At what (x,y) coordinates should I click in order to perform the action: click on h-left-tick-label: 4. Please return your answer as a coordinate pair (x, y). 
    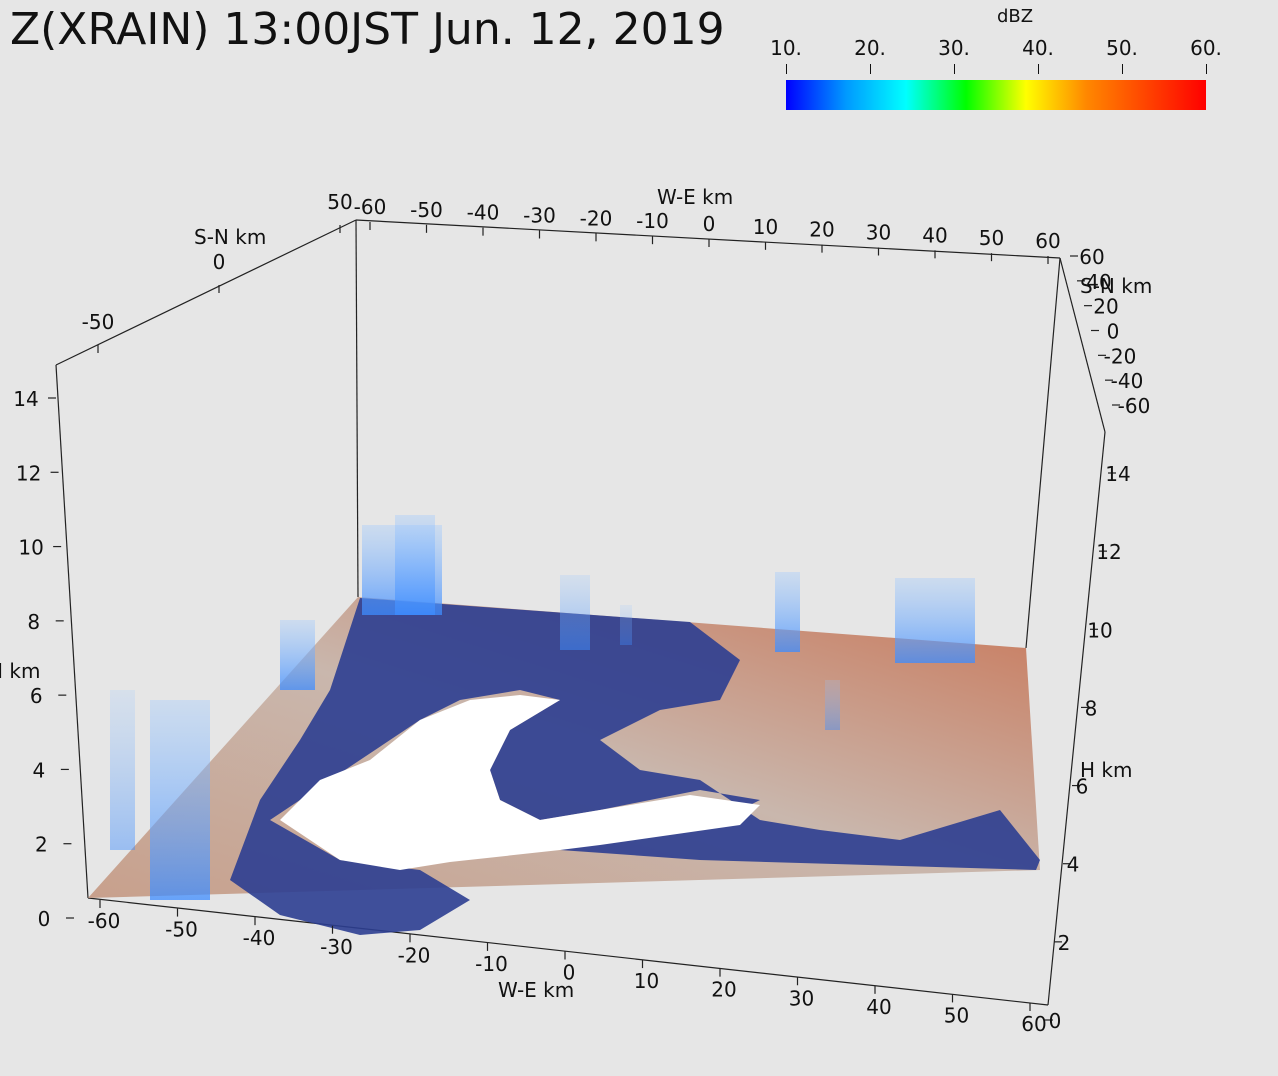
    Looking at the image, I should click on (38, 770).